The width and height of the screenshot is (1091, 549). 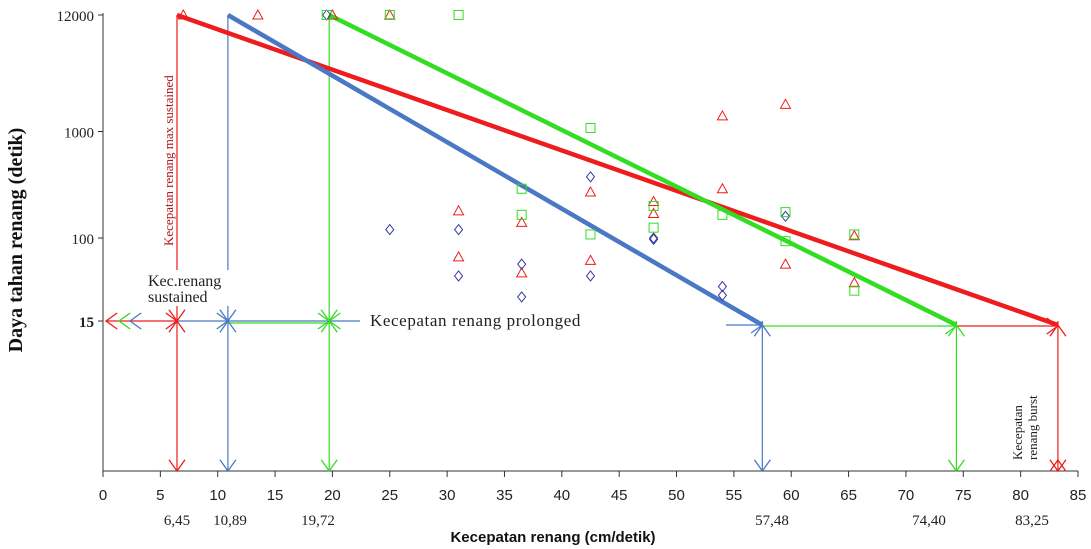 What do you see at coordinates (848, 495) in the screenshot?
I see `x-tick-label: 65` at bounding box center [848, 495].